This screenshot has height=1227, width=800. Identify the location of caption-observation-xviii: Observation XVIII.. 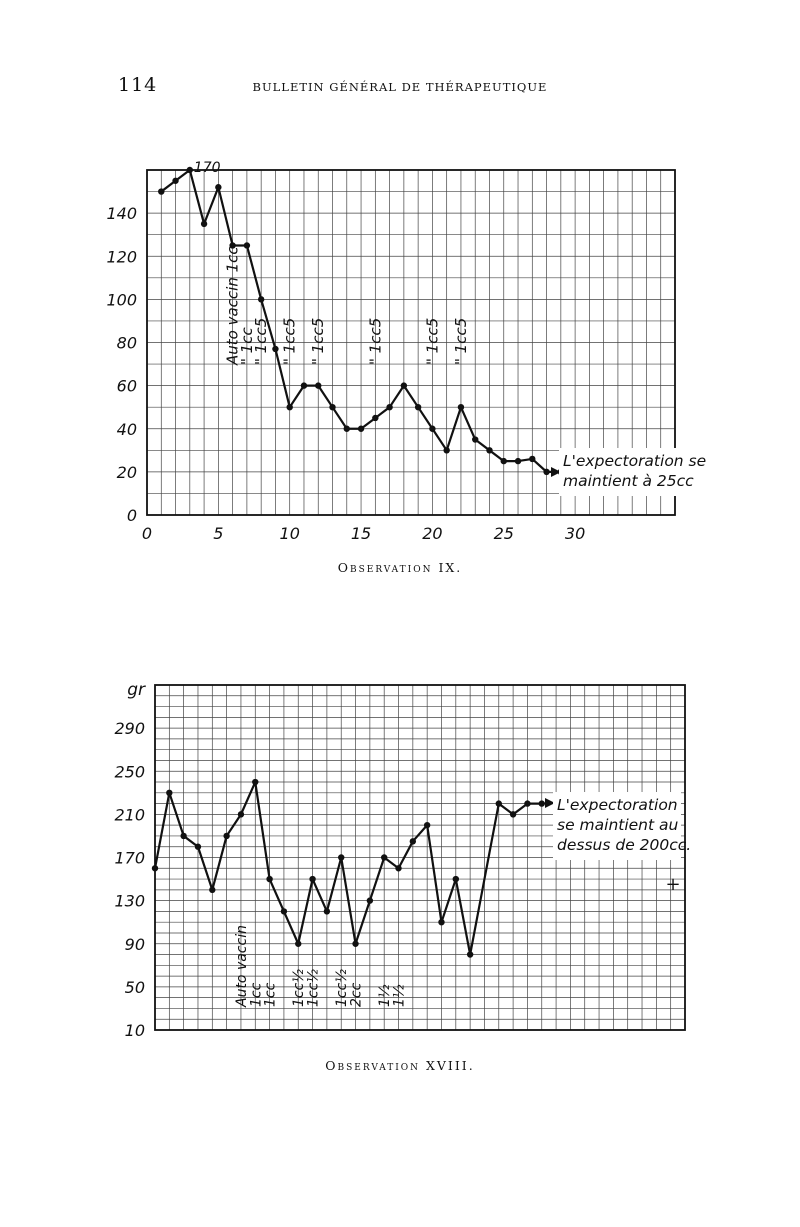
(400, 1065).